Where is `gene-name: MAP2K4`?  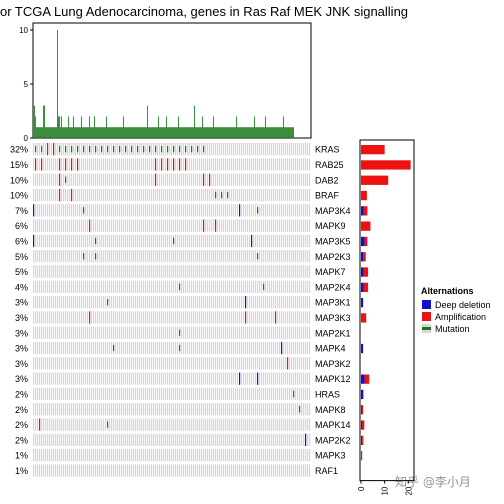 gene-name: MAP2K4 is located at coordinates (333, 287).